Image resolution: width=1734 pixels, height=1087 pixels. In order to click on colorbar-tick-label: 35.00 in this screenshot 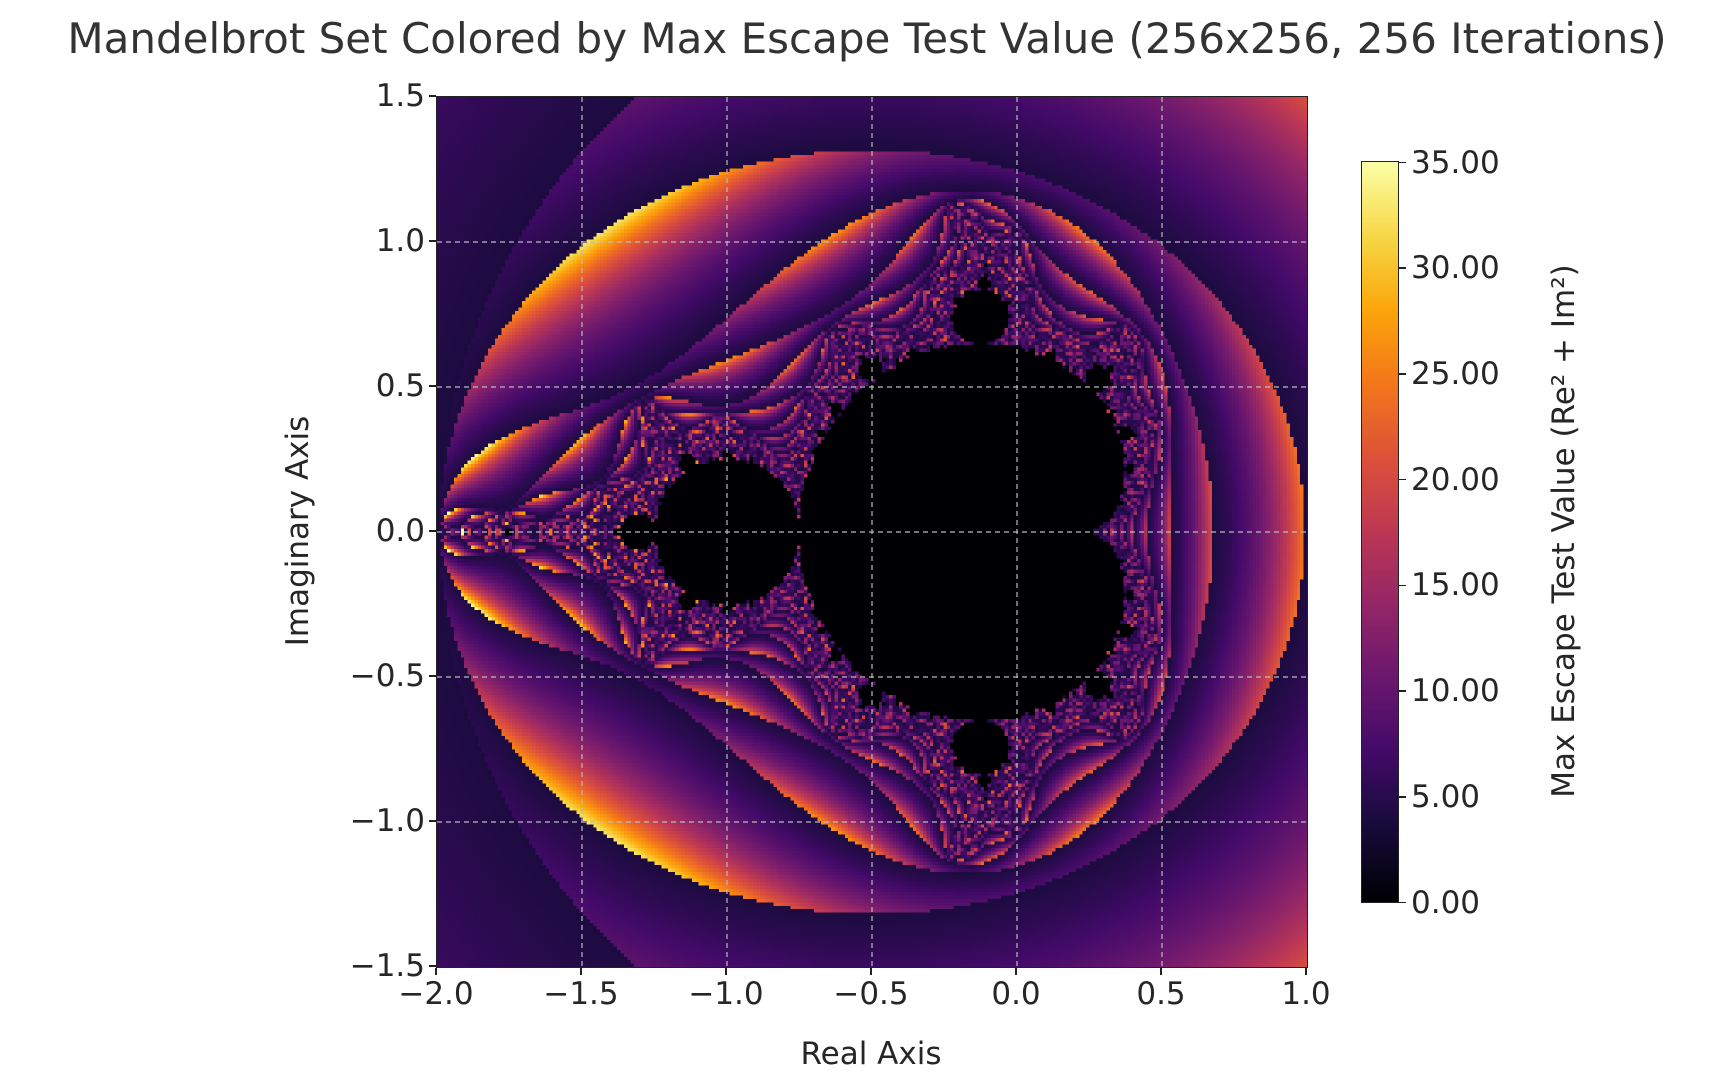, I will do `click(1455, 162)`.